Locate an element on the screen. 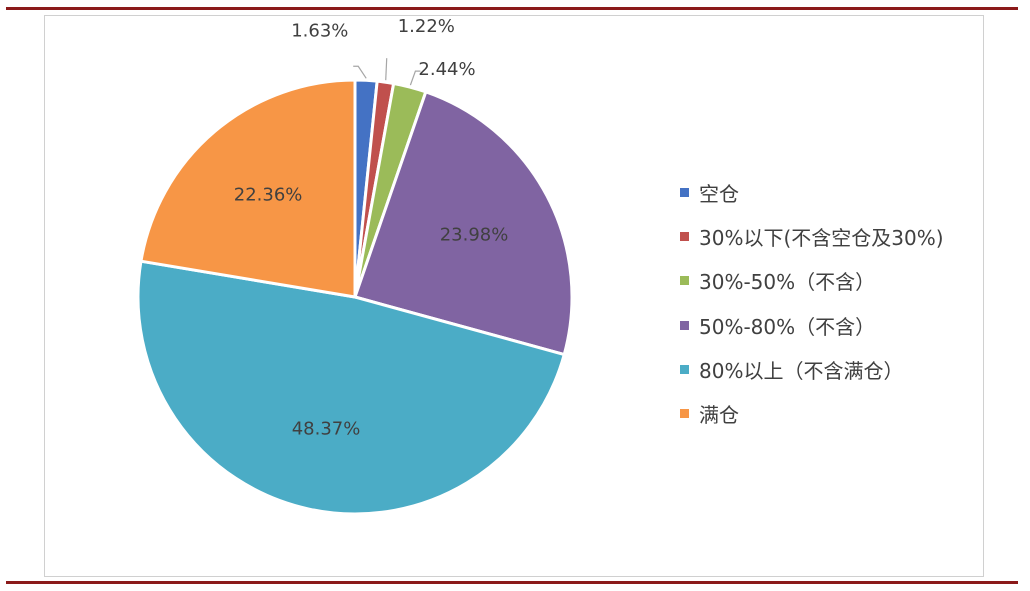 Image resolution: width=1030 pixels, height=591 pixels. legend-item: 满仓 is located at coordinates (812, 413).